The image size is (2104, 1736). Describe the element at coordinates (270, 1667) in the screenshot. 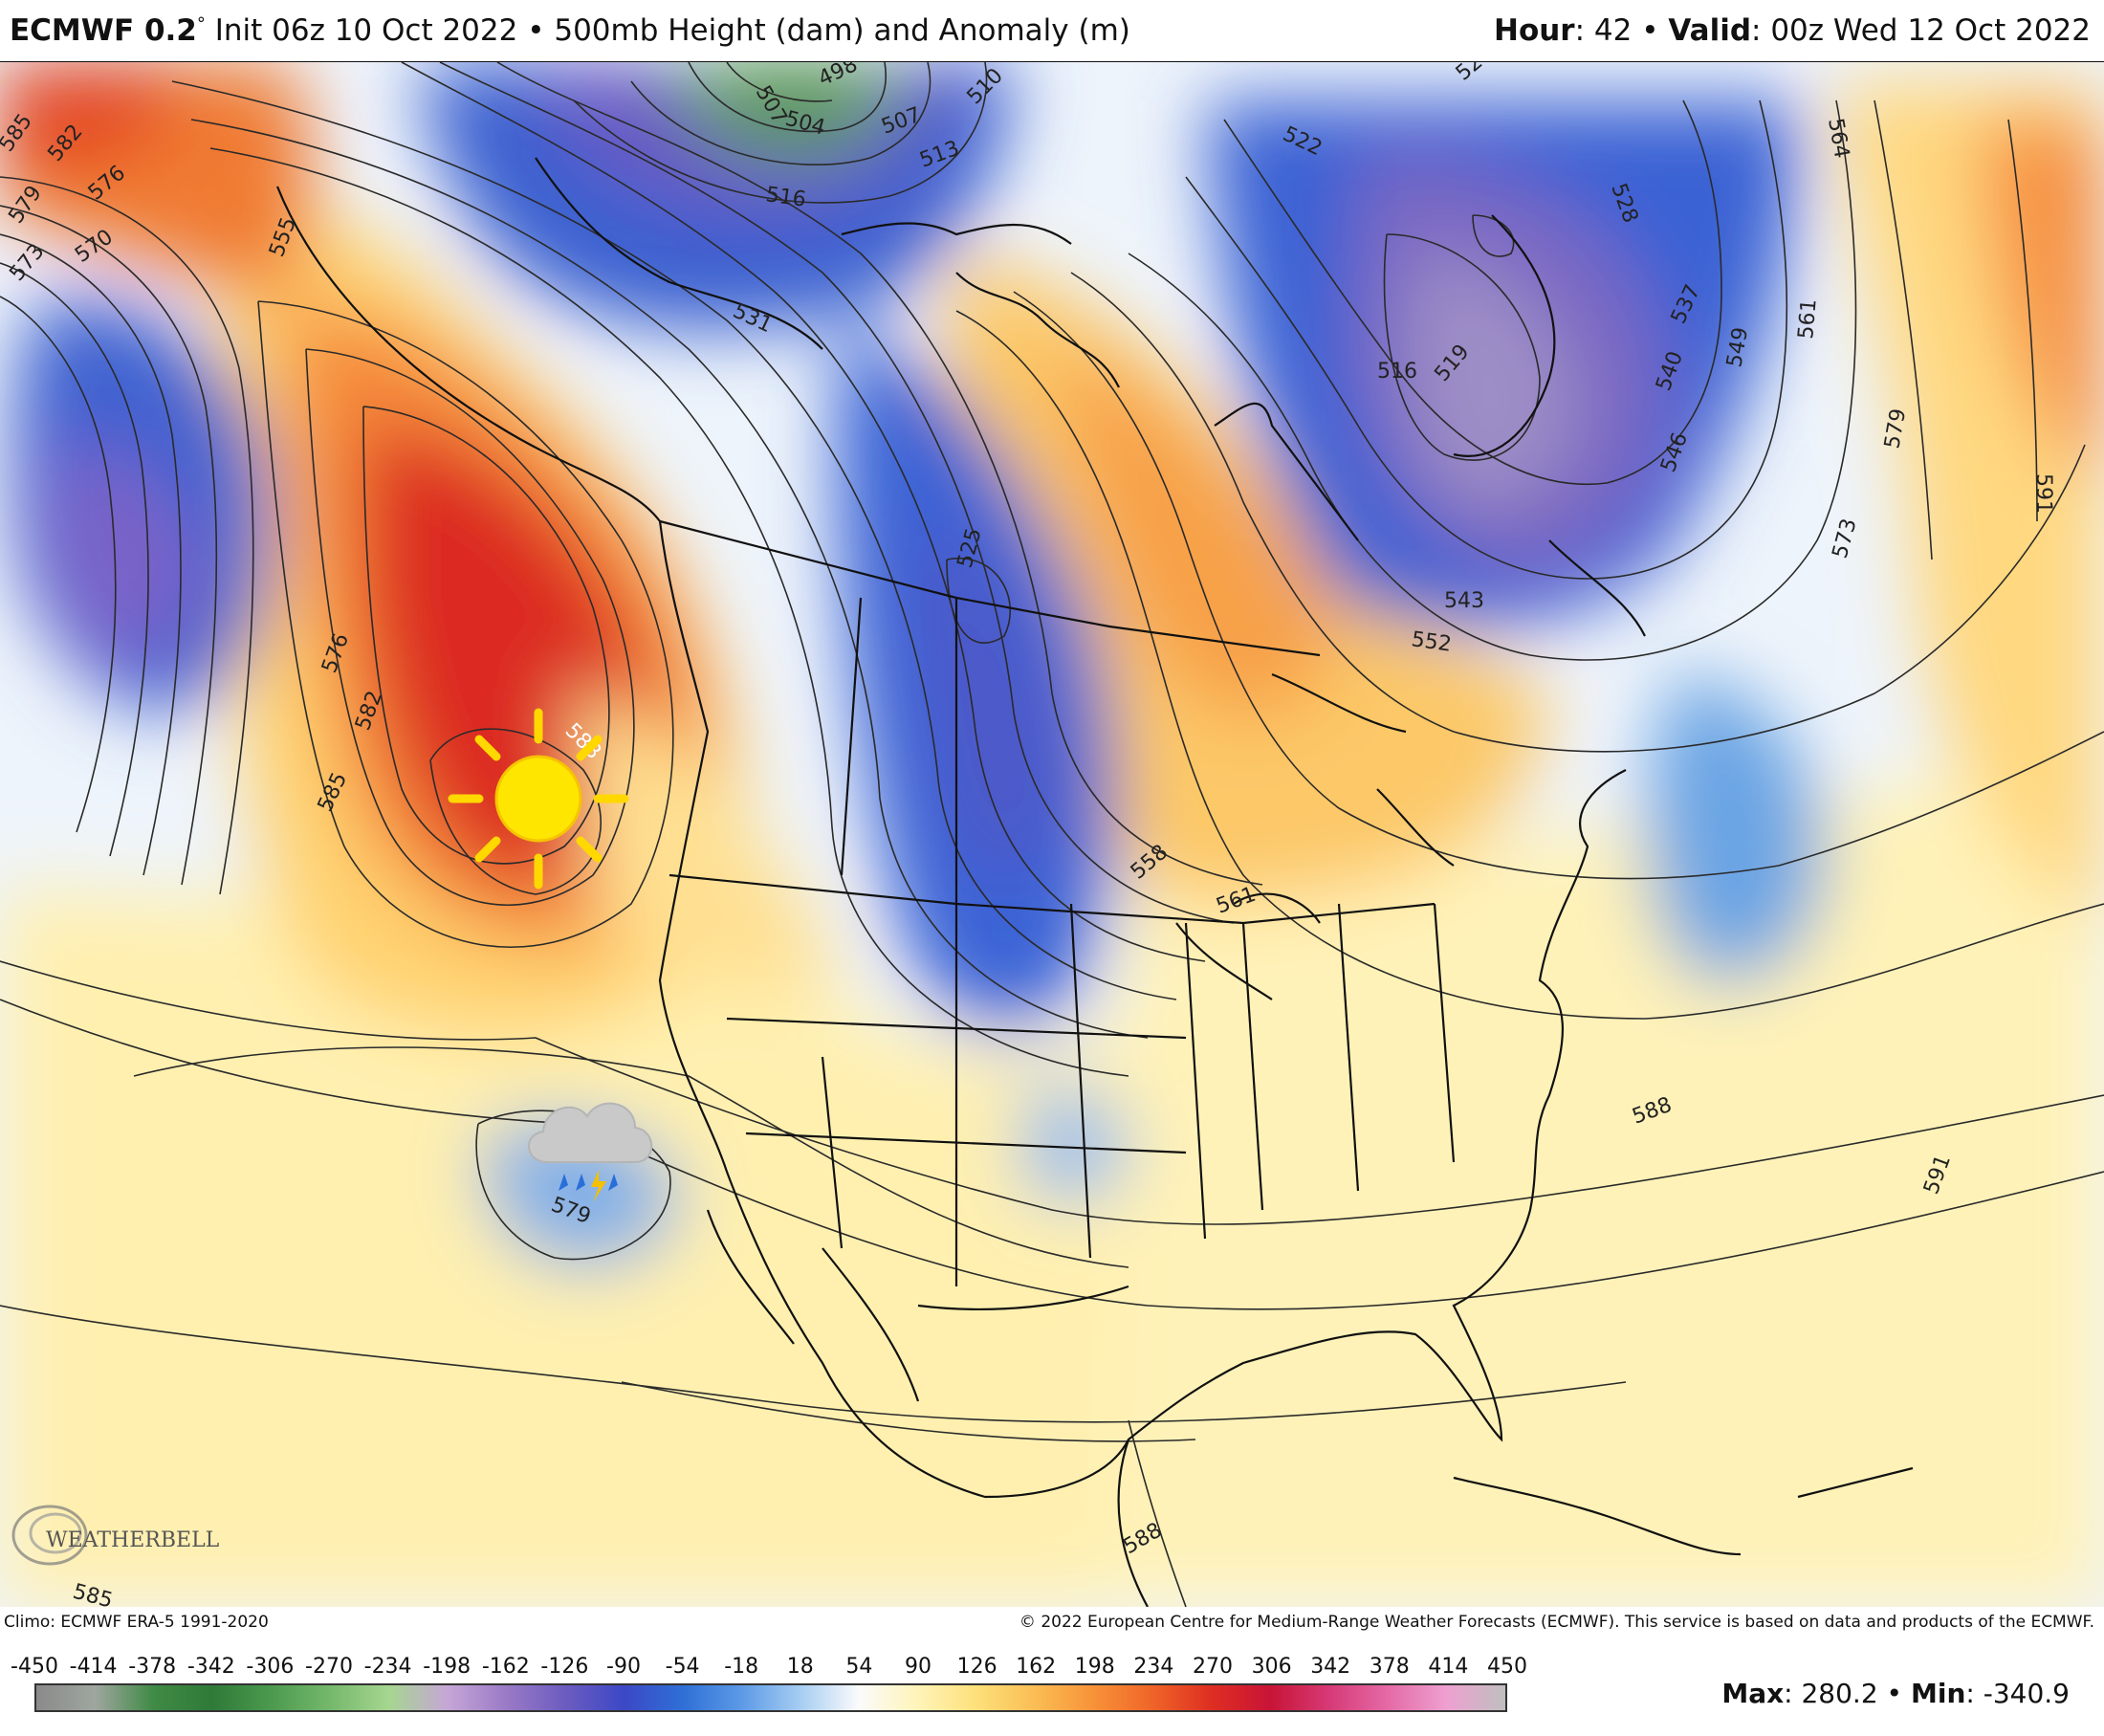

I see `scale-tick-label: -306` at that location.